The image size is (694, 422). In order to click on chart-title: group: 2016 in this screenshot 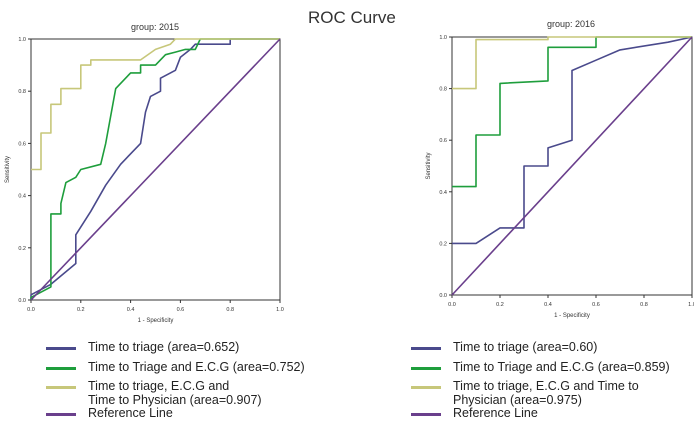, I will do `click(571, 24)`.